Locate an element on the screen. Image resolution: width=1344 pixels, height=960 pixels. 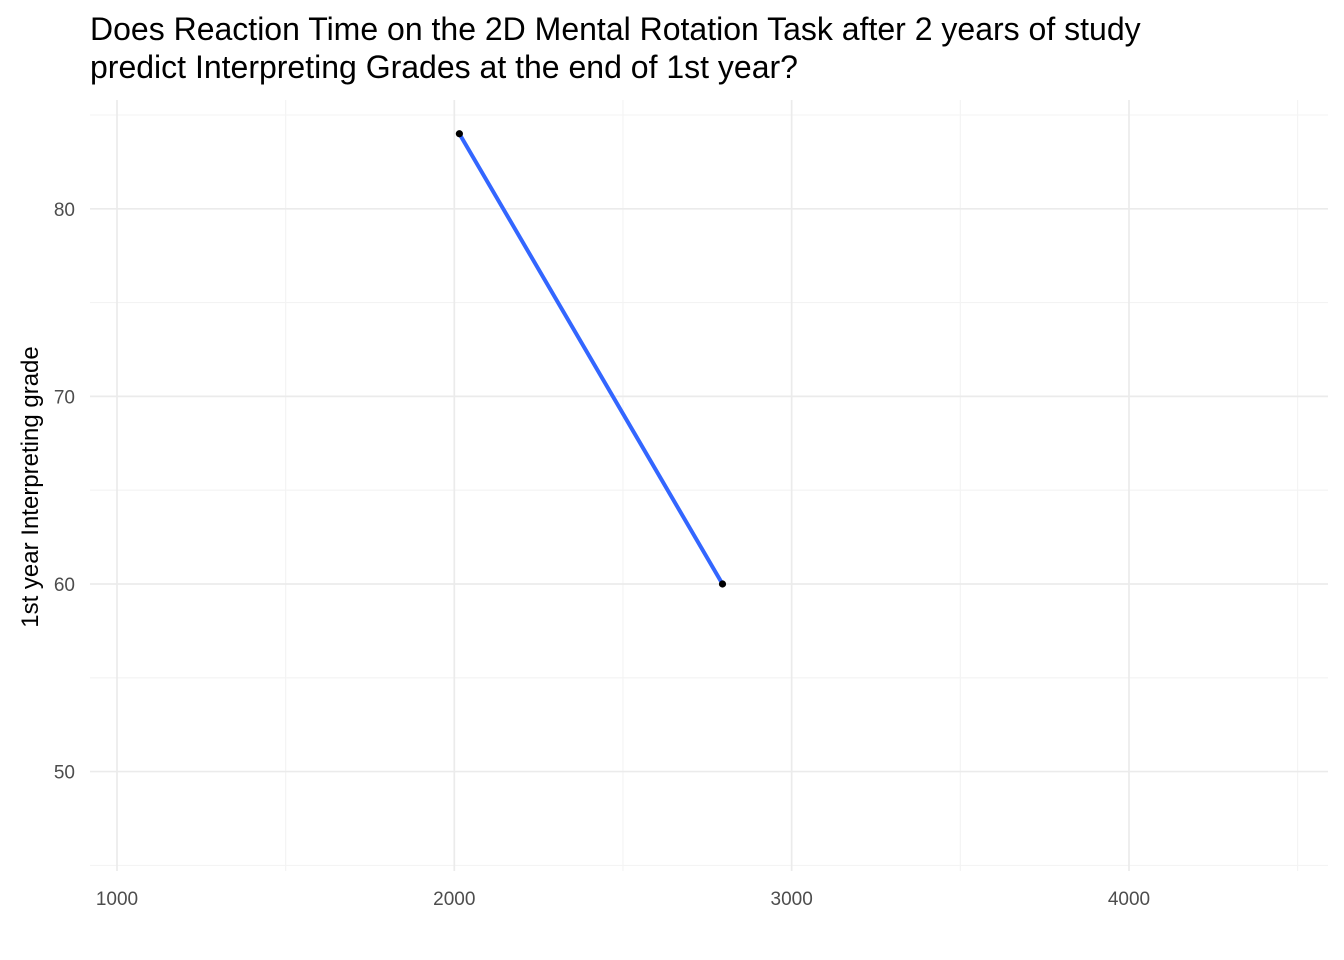
x-axis-tick-labels: 1000 2000 3000 4000 is located at coordinates (623, 899).